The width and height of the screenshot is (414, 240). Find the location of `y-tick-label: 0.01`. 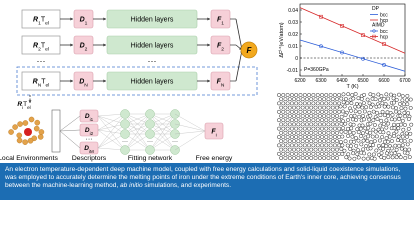

y-tick-label: 0.01 is located at coordinates (293, 47).